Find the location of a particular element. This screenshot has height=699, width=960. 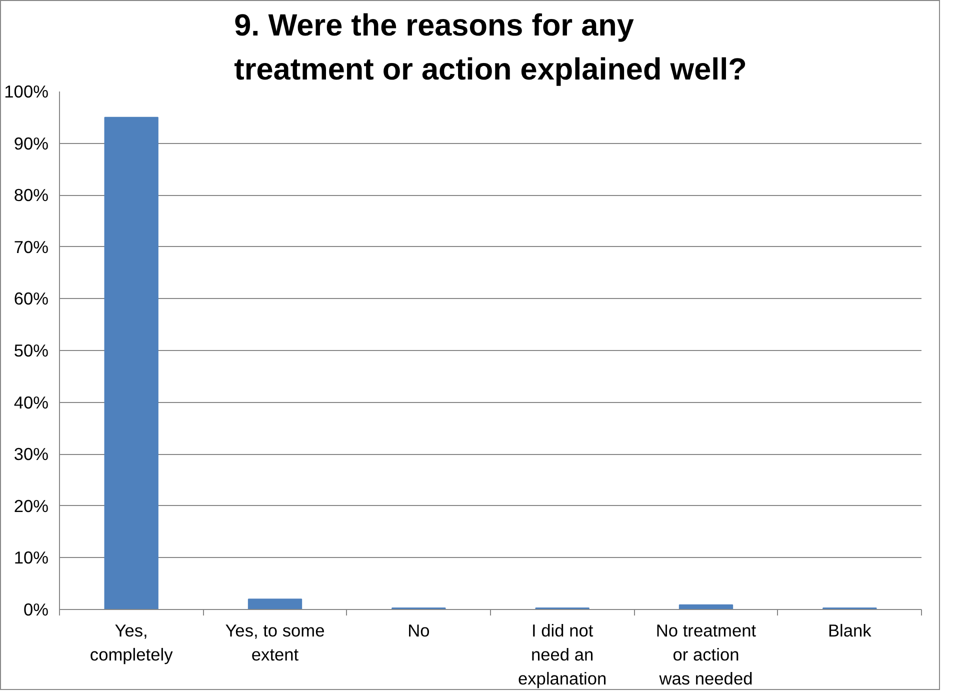

y-tick-label: 60% is located at coordinates (31, 298).